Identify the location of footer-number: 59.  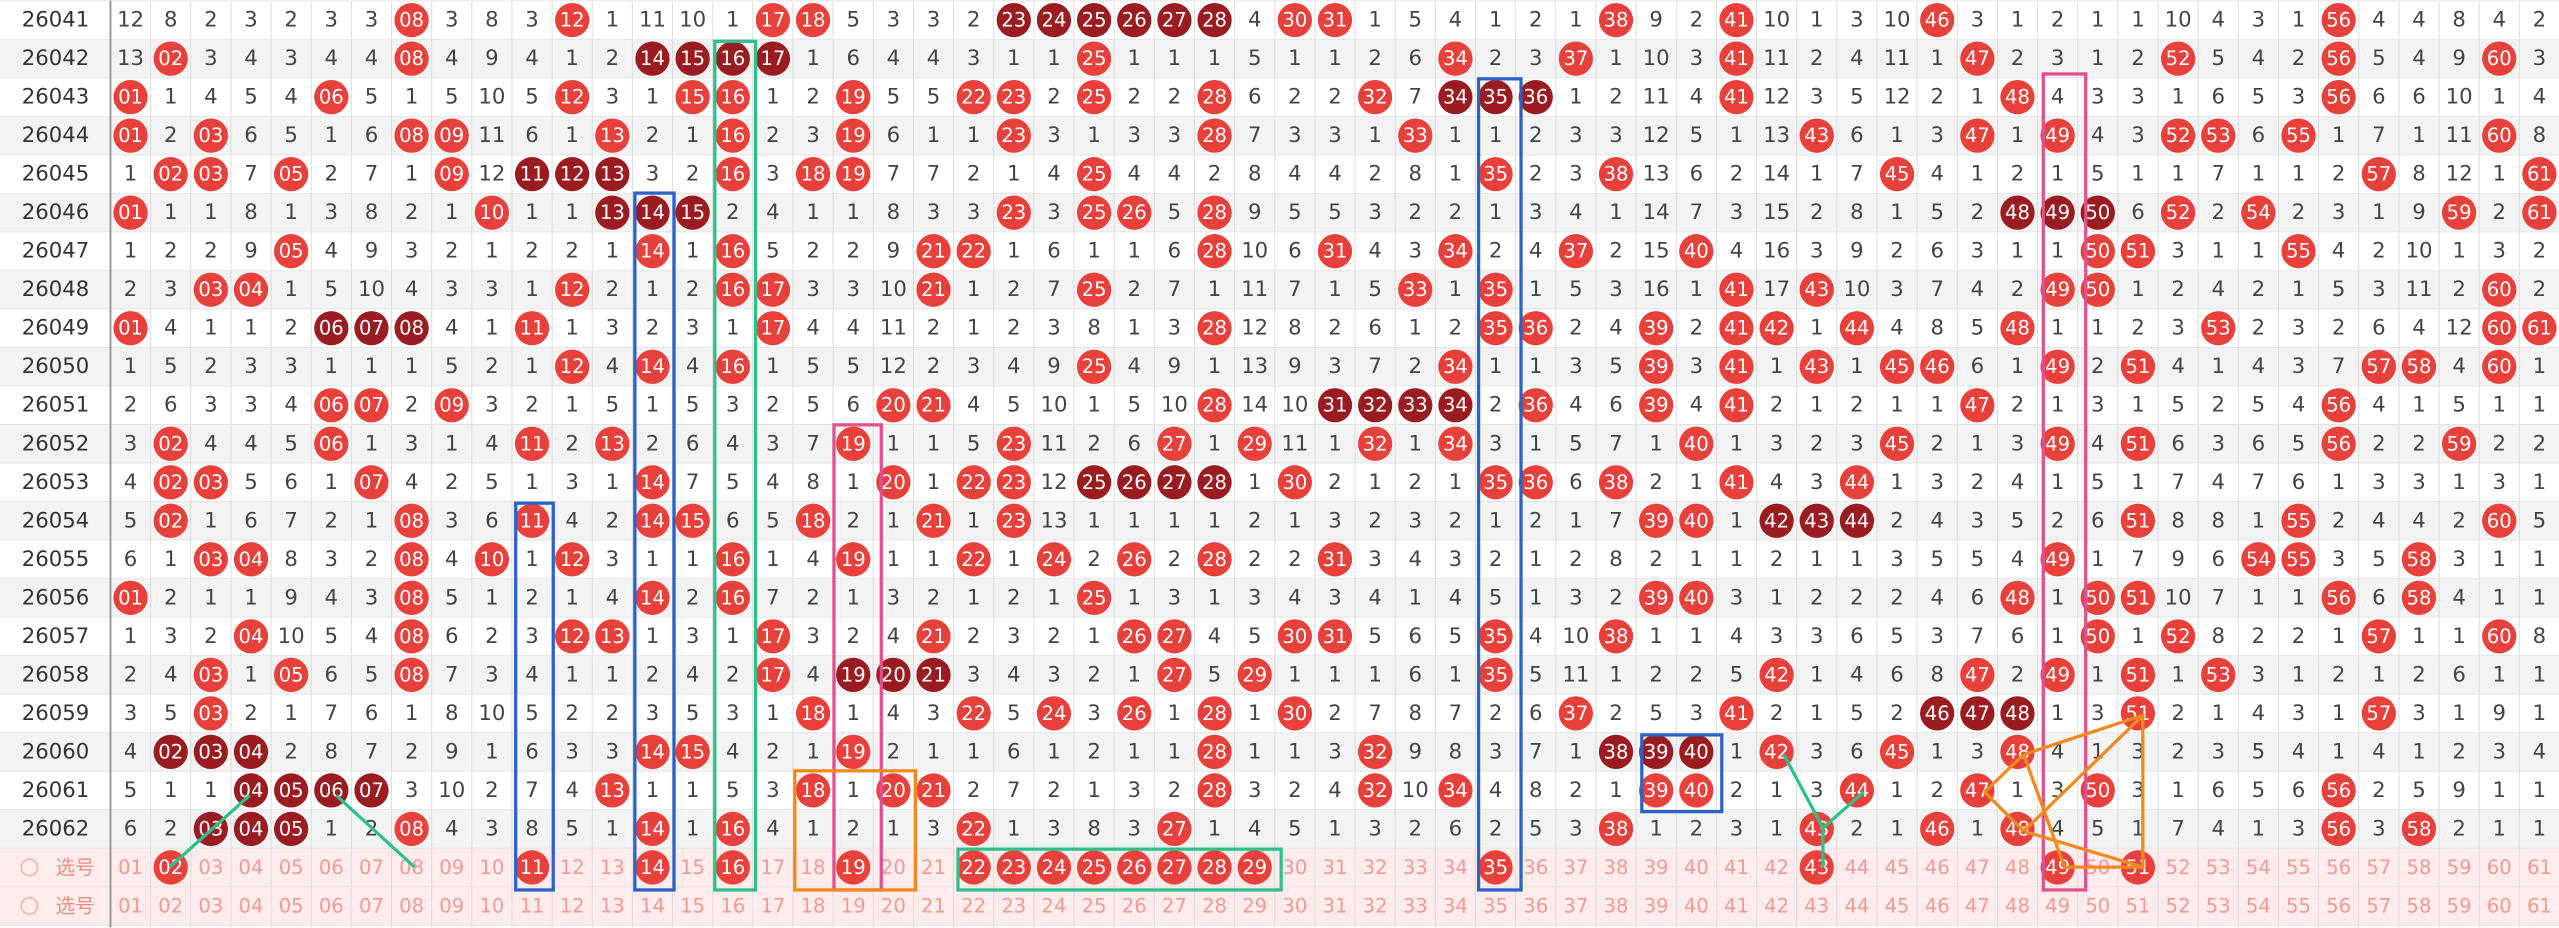
(2459, 867).